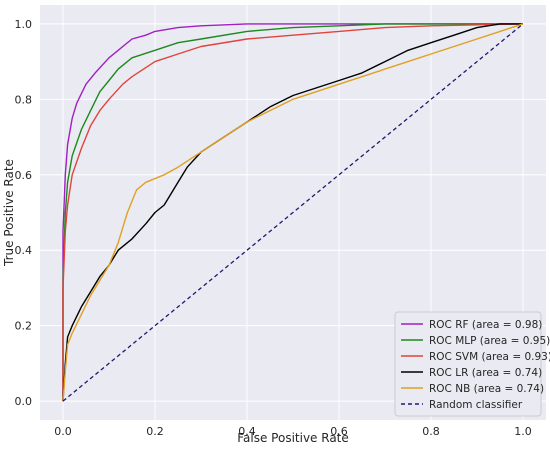  I want to click on legend-box, so click(468, 364).